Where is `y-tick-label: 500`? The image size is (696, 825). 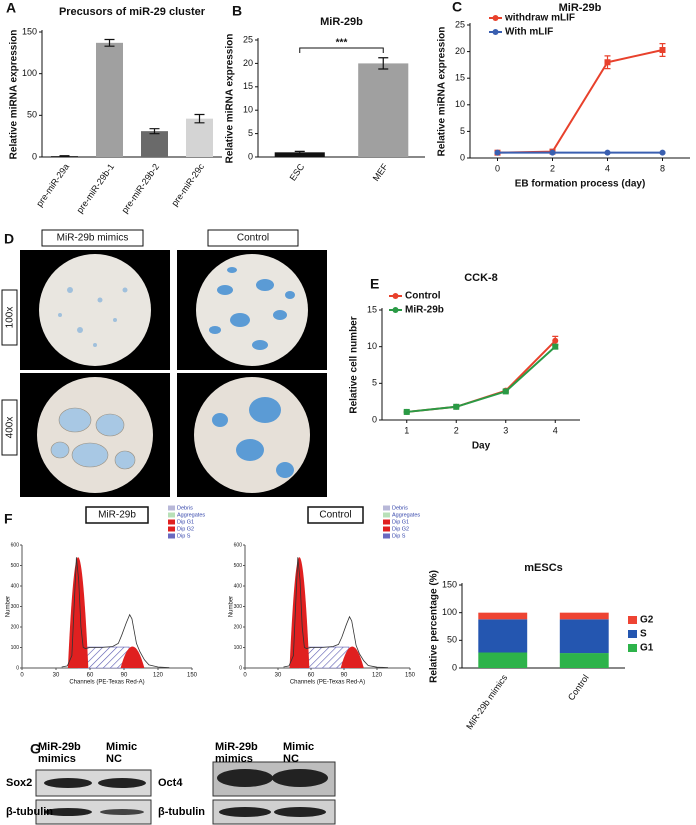
y-tick-label: 500 is located at coordinates (238, 566).